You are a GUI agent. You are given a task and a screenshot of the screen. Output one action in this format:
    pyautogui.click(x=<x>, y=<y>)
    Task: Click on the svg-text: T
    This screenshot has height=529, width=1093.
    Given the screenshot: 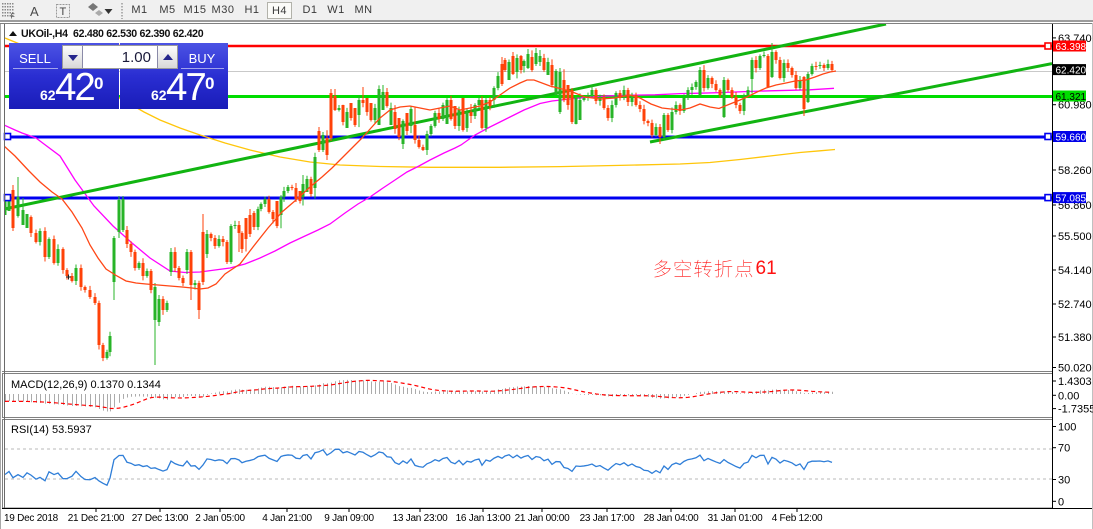 What is the action you would take?
    pyautogui.click(x=63, y=12)
    